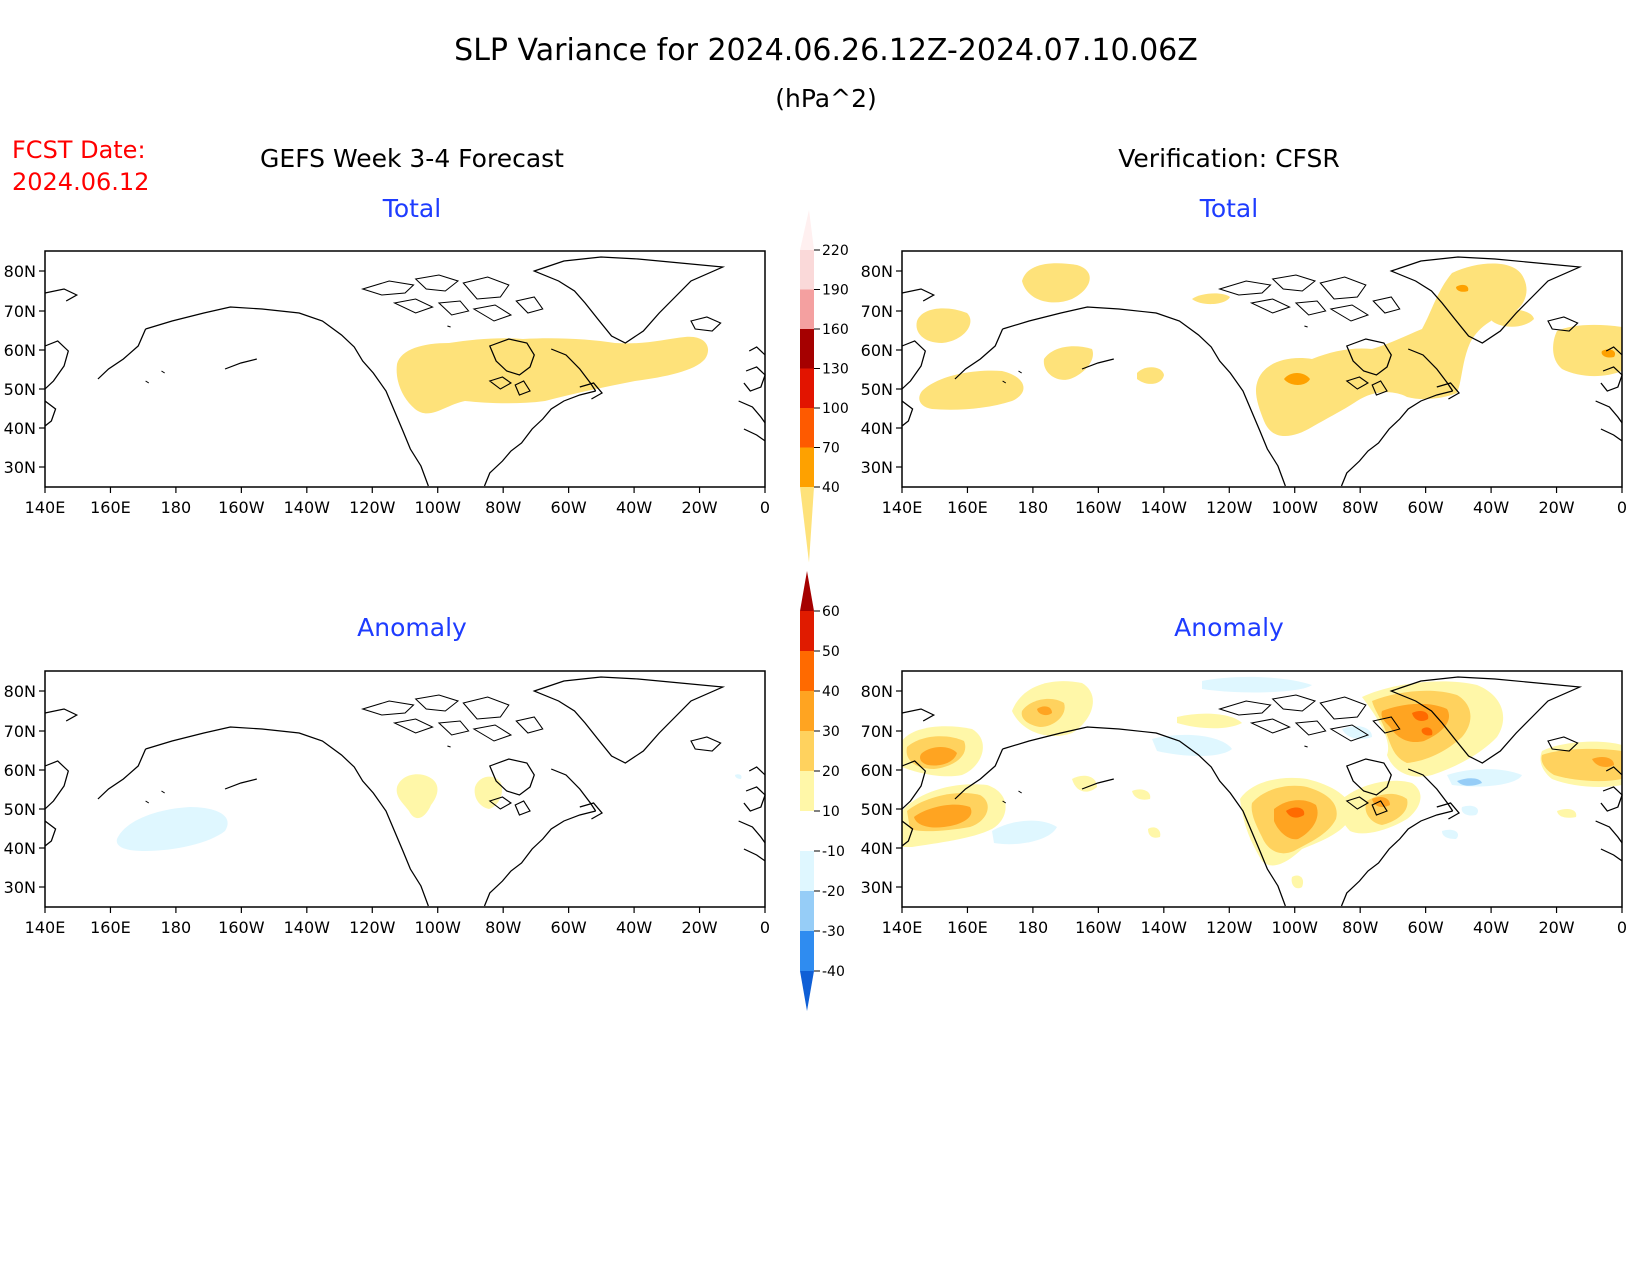  I want to click on panel-label-verification-total: Total, so click(1228, 208).